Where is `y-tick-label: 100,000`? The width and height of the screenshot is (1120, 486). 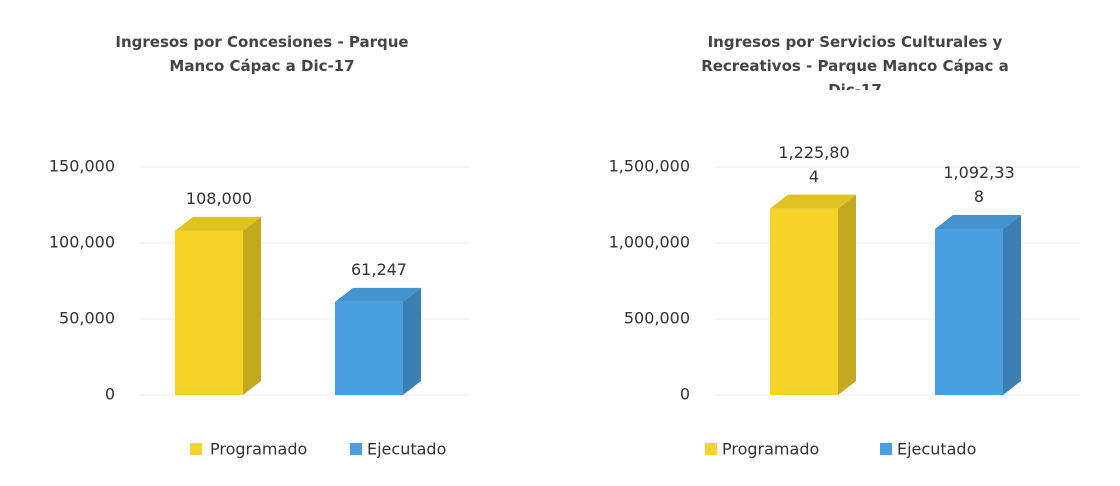
y-tick-label: 100,000 is located at coordinates (82, 242).